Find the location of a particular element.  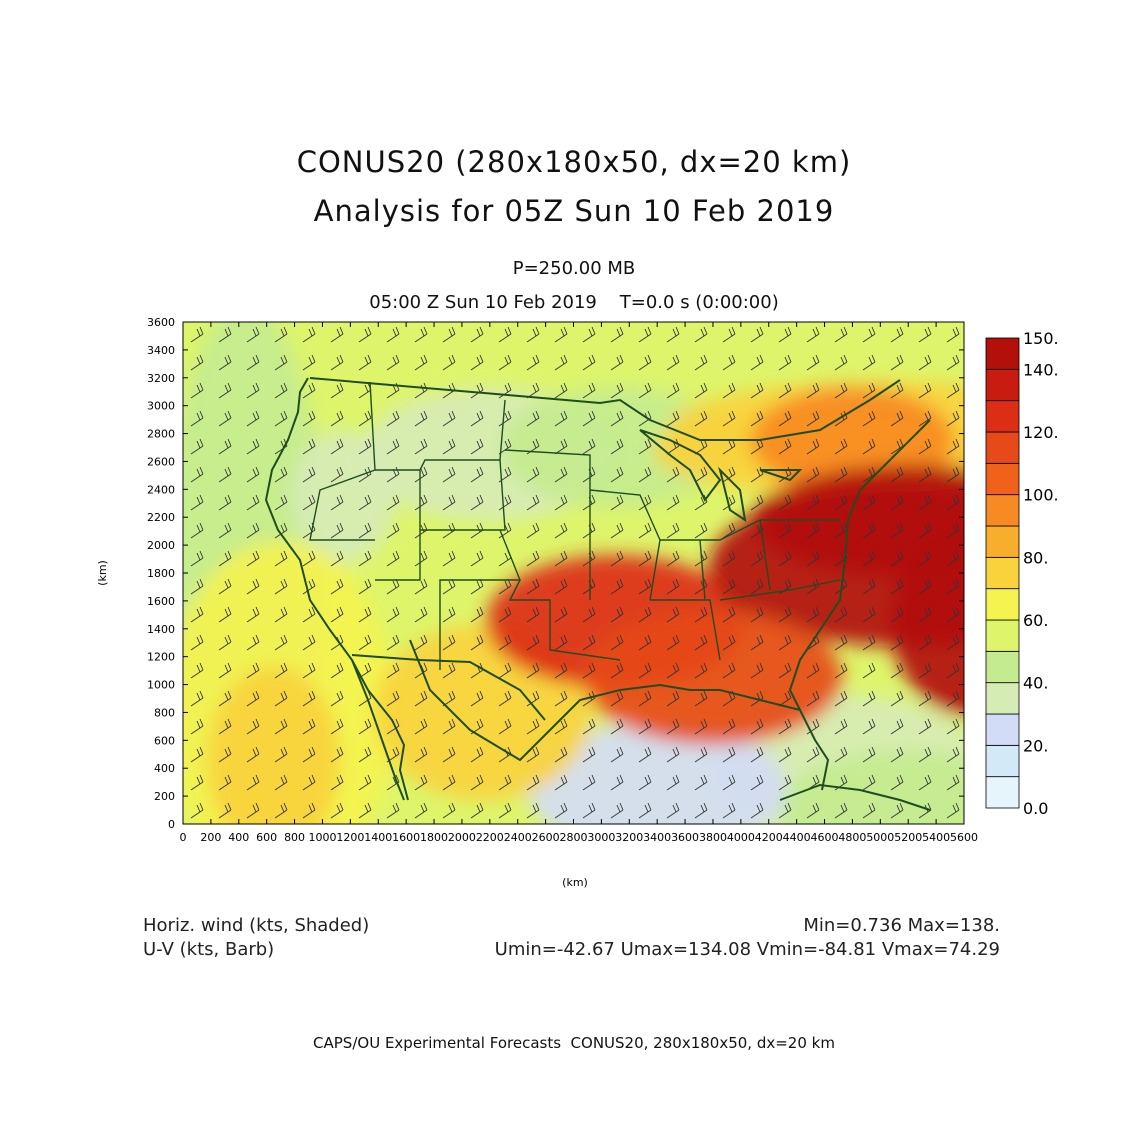

x-tick-label: 2800 is located at coordinates (574, 837).